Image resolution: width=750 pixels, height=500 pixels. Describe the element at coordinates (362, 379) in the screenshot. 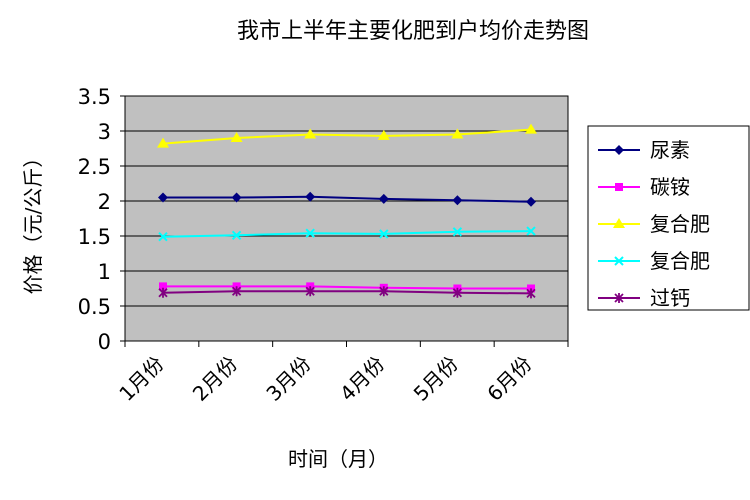

I see `x-tick-label: 4月份` at that location.